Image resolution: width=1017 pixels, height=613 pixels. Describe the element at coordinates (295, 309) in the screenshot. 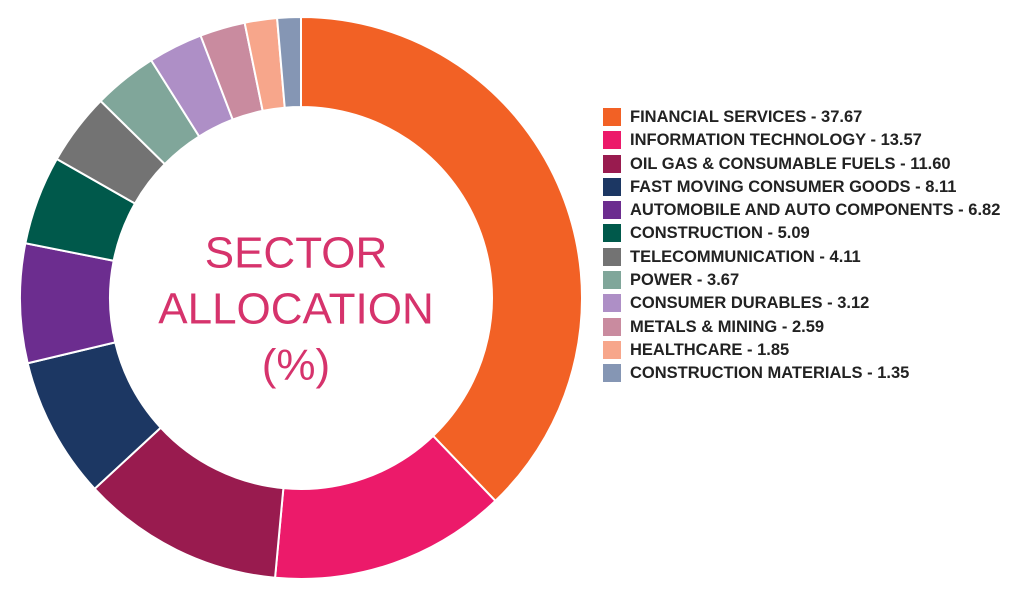

I see `chart-title: ALLOCATION` at that location.